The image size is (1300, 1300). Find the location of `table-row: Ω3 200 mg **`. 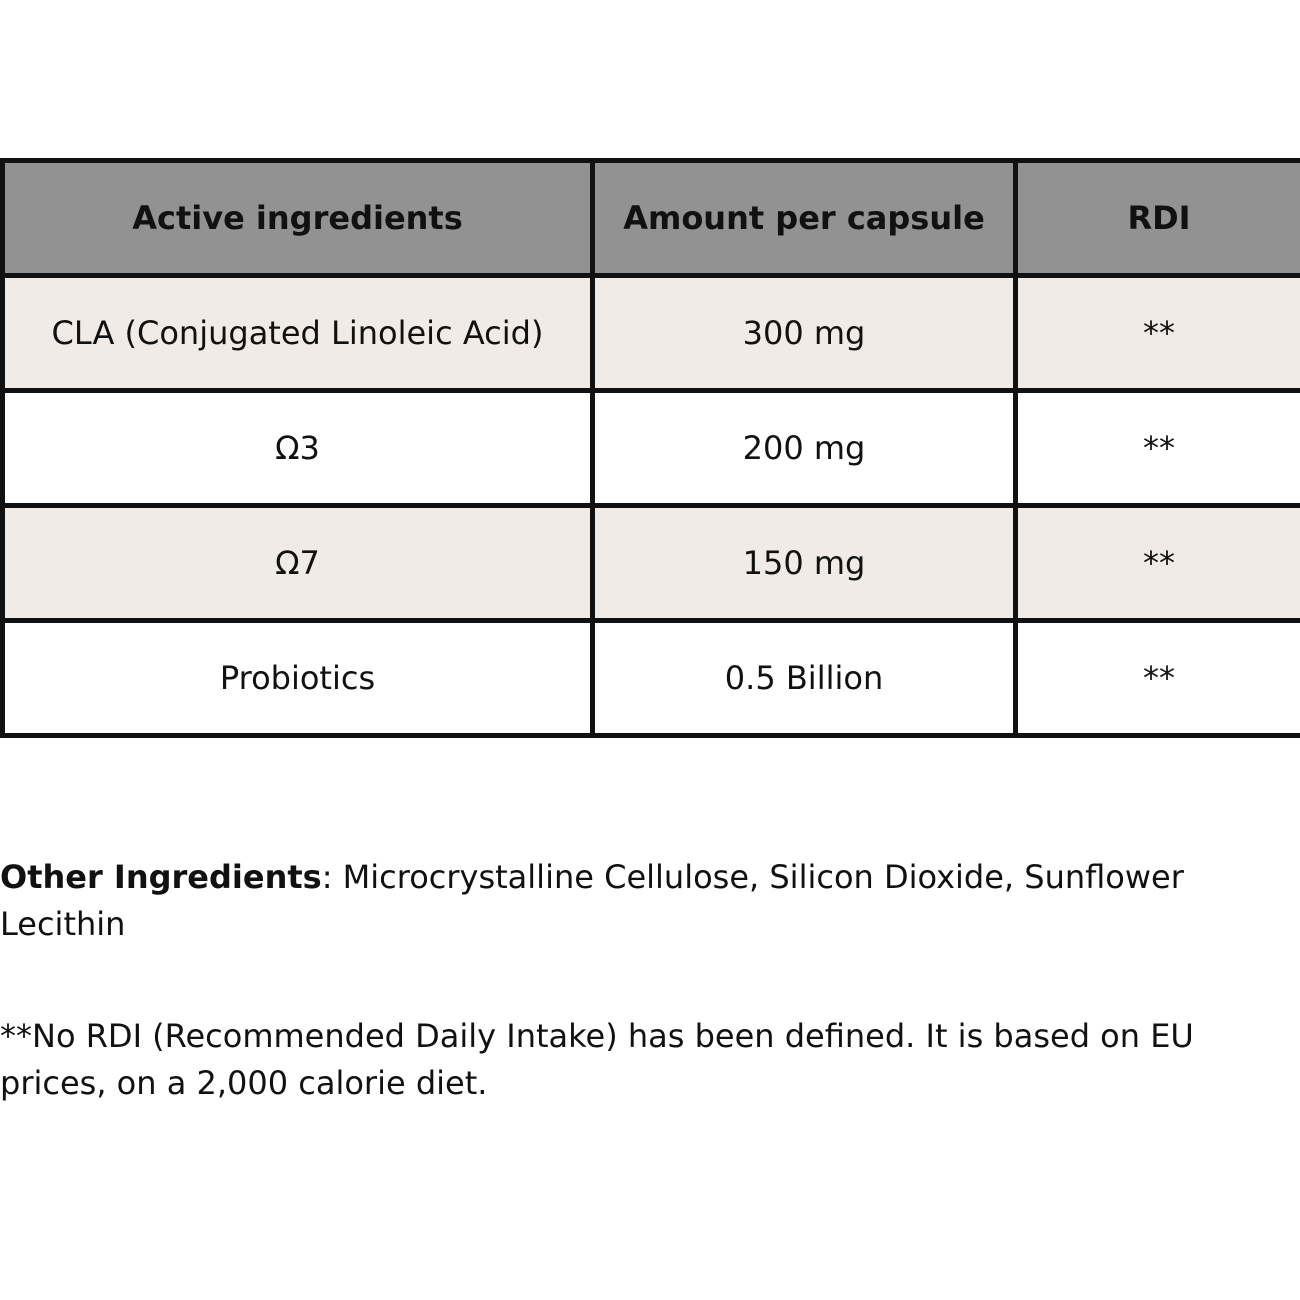

table-row: Ω3 200 mg ** is located at coordinates (650, 448).